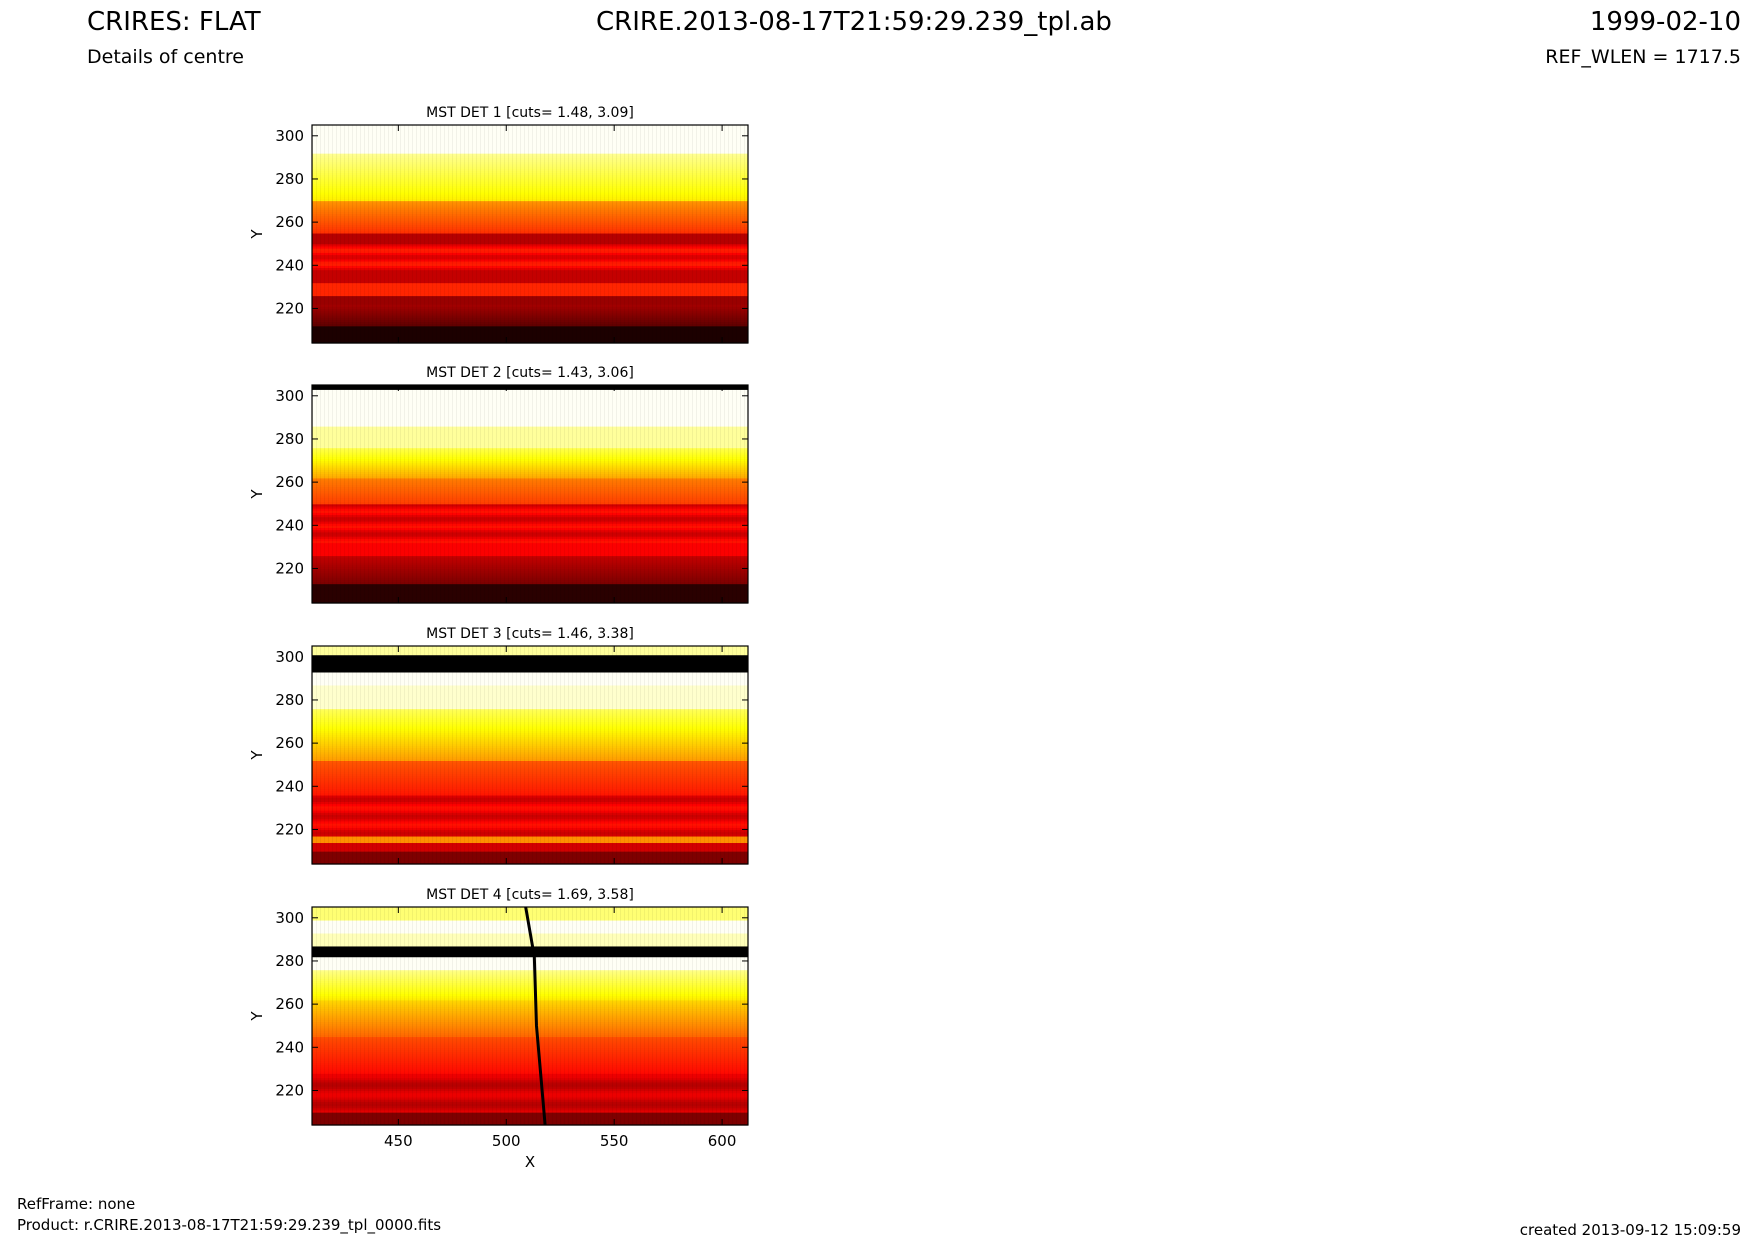 Image resolution: width=1755 pixels, height=1245 pixels. What do you see at coordinates (722, 1141) in the screenshot?
I see `x-tick-label: 600` at bounding box center [722, 1141].